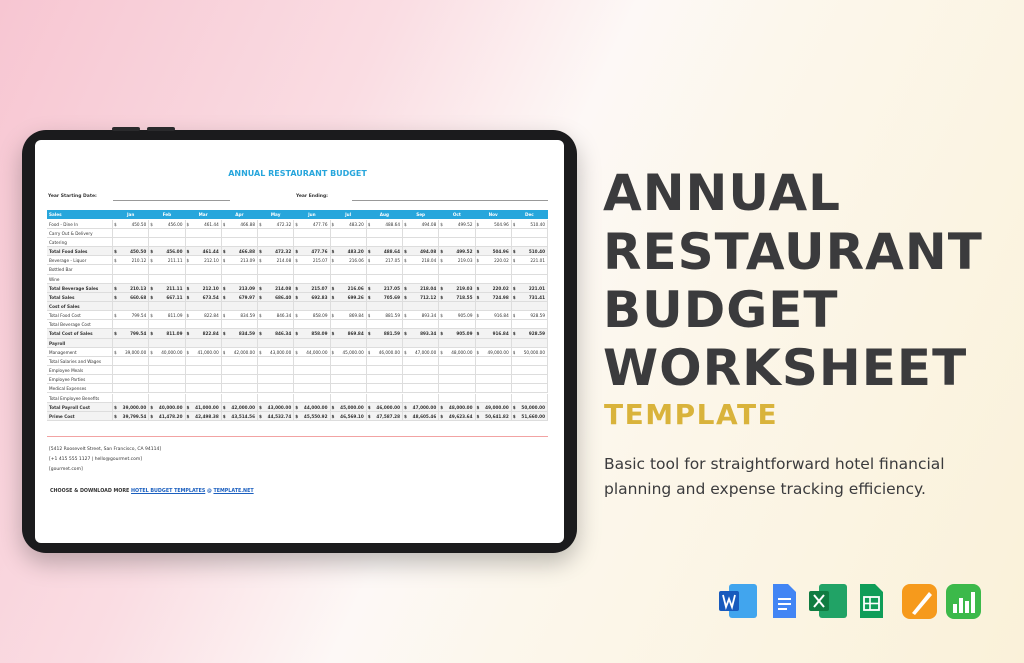 The image size is (1024, 663). Describe the element at coordinates (352, 416) in the screenshot. I see `amount: 46,569.10` at that location.